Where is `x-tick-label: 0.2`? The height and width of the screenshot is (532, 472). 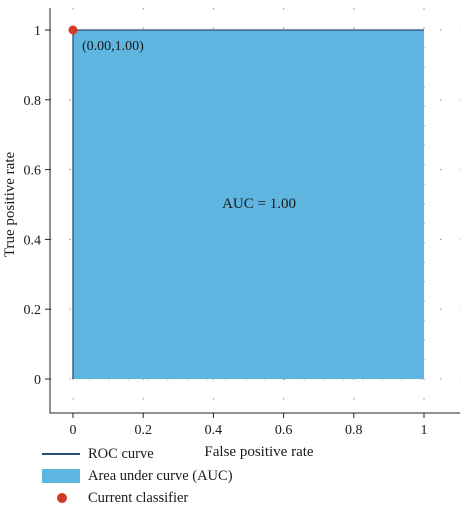
x-tick-label: 0.2 is located at coordinates (143, 430).